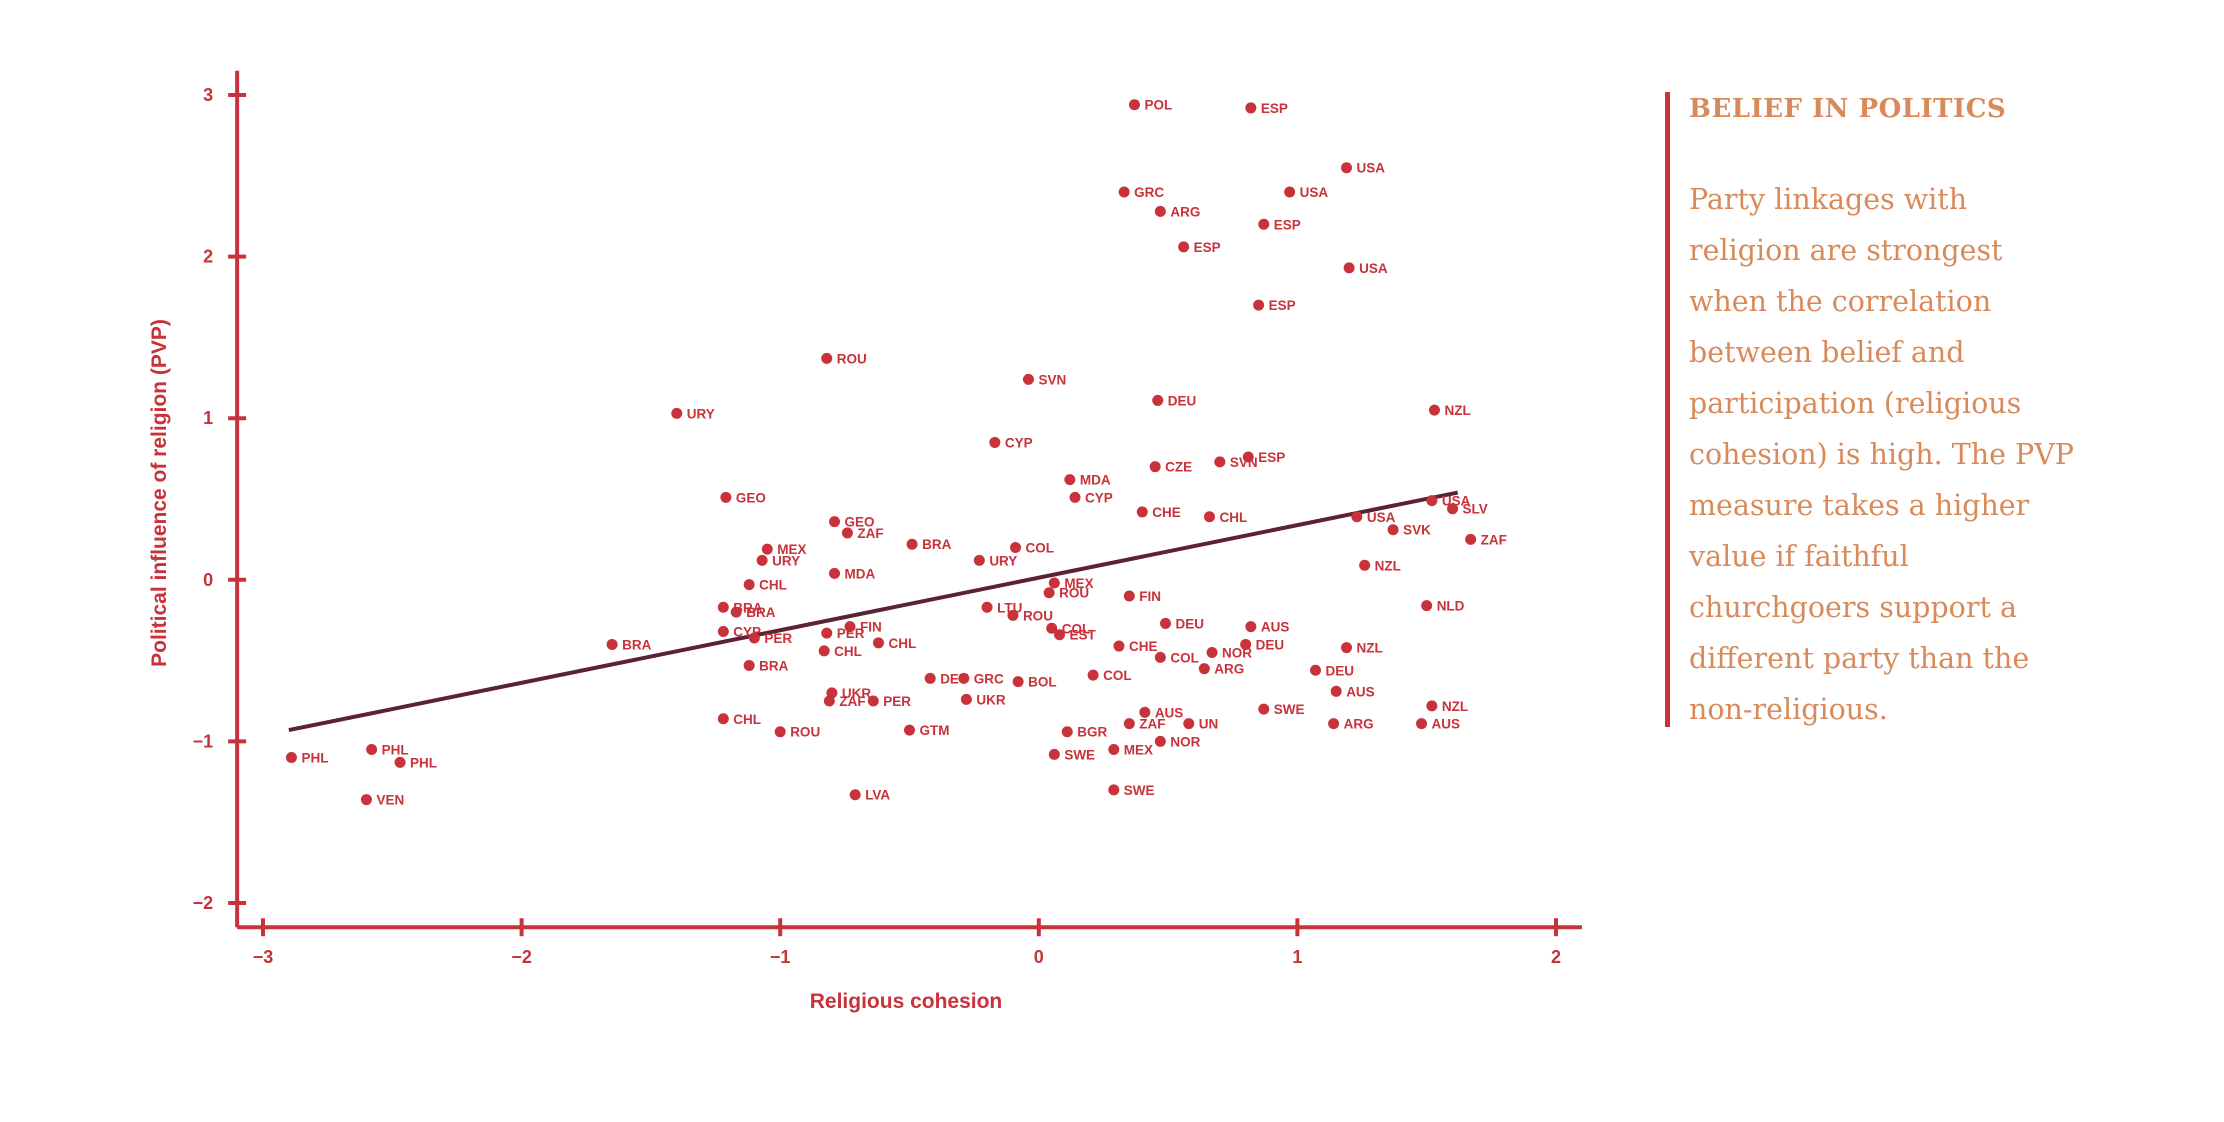 Image resolution: width=2224 pixels, height=1122 pixels. I want to click on data-point: MDA, so click(1087, 480).